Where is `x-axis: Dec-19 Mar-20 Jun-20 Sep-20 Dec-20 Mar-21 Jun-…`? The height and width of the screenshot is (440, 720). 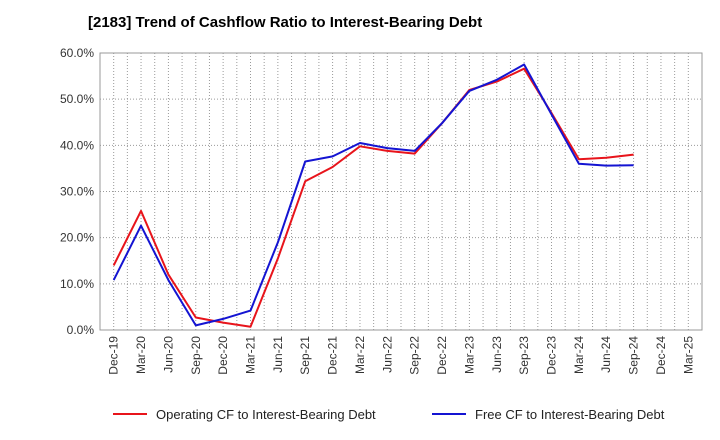
x-axis: Dec-19 Mar-20 Jun-20 Sep-20 Dec-20 Mar-21 Jun-… is located at coordinates (401, 355).